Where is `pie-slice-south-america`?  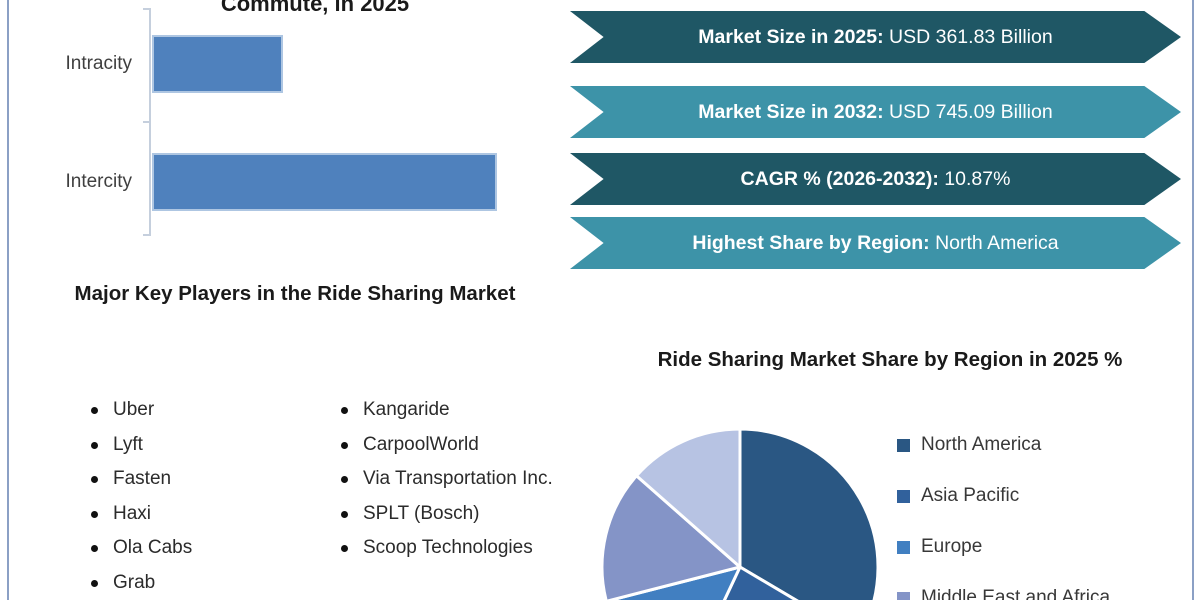
pie-slice-south-america is located at coordinates (688, 498).